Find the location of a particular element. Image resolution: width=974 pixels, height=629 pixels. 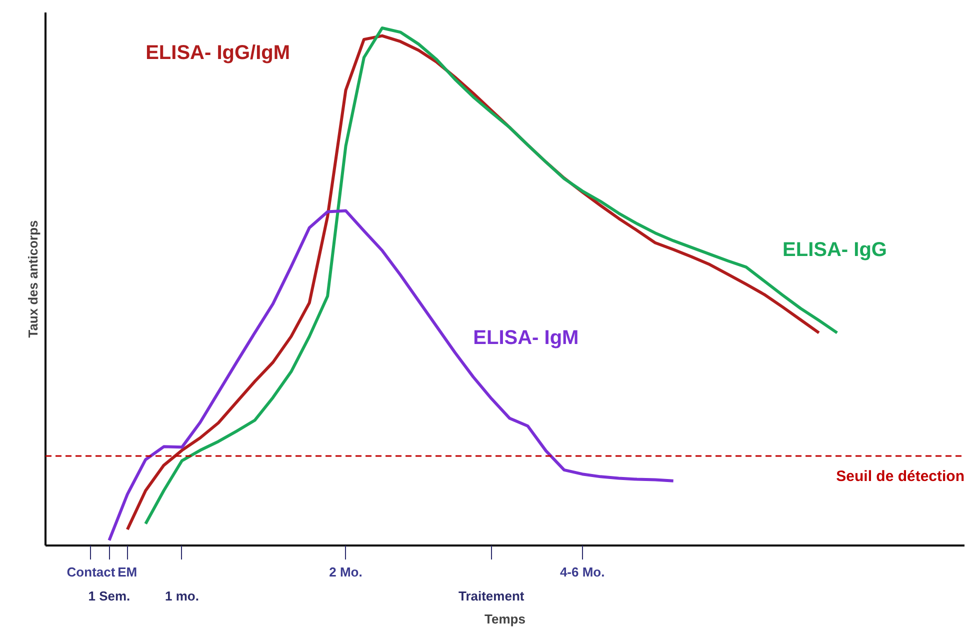

text: ELISA- IgG/IgM is located at coordinates (218, 53).